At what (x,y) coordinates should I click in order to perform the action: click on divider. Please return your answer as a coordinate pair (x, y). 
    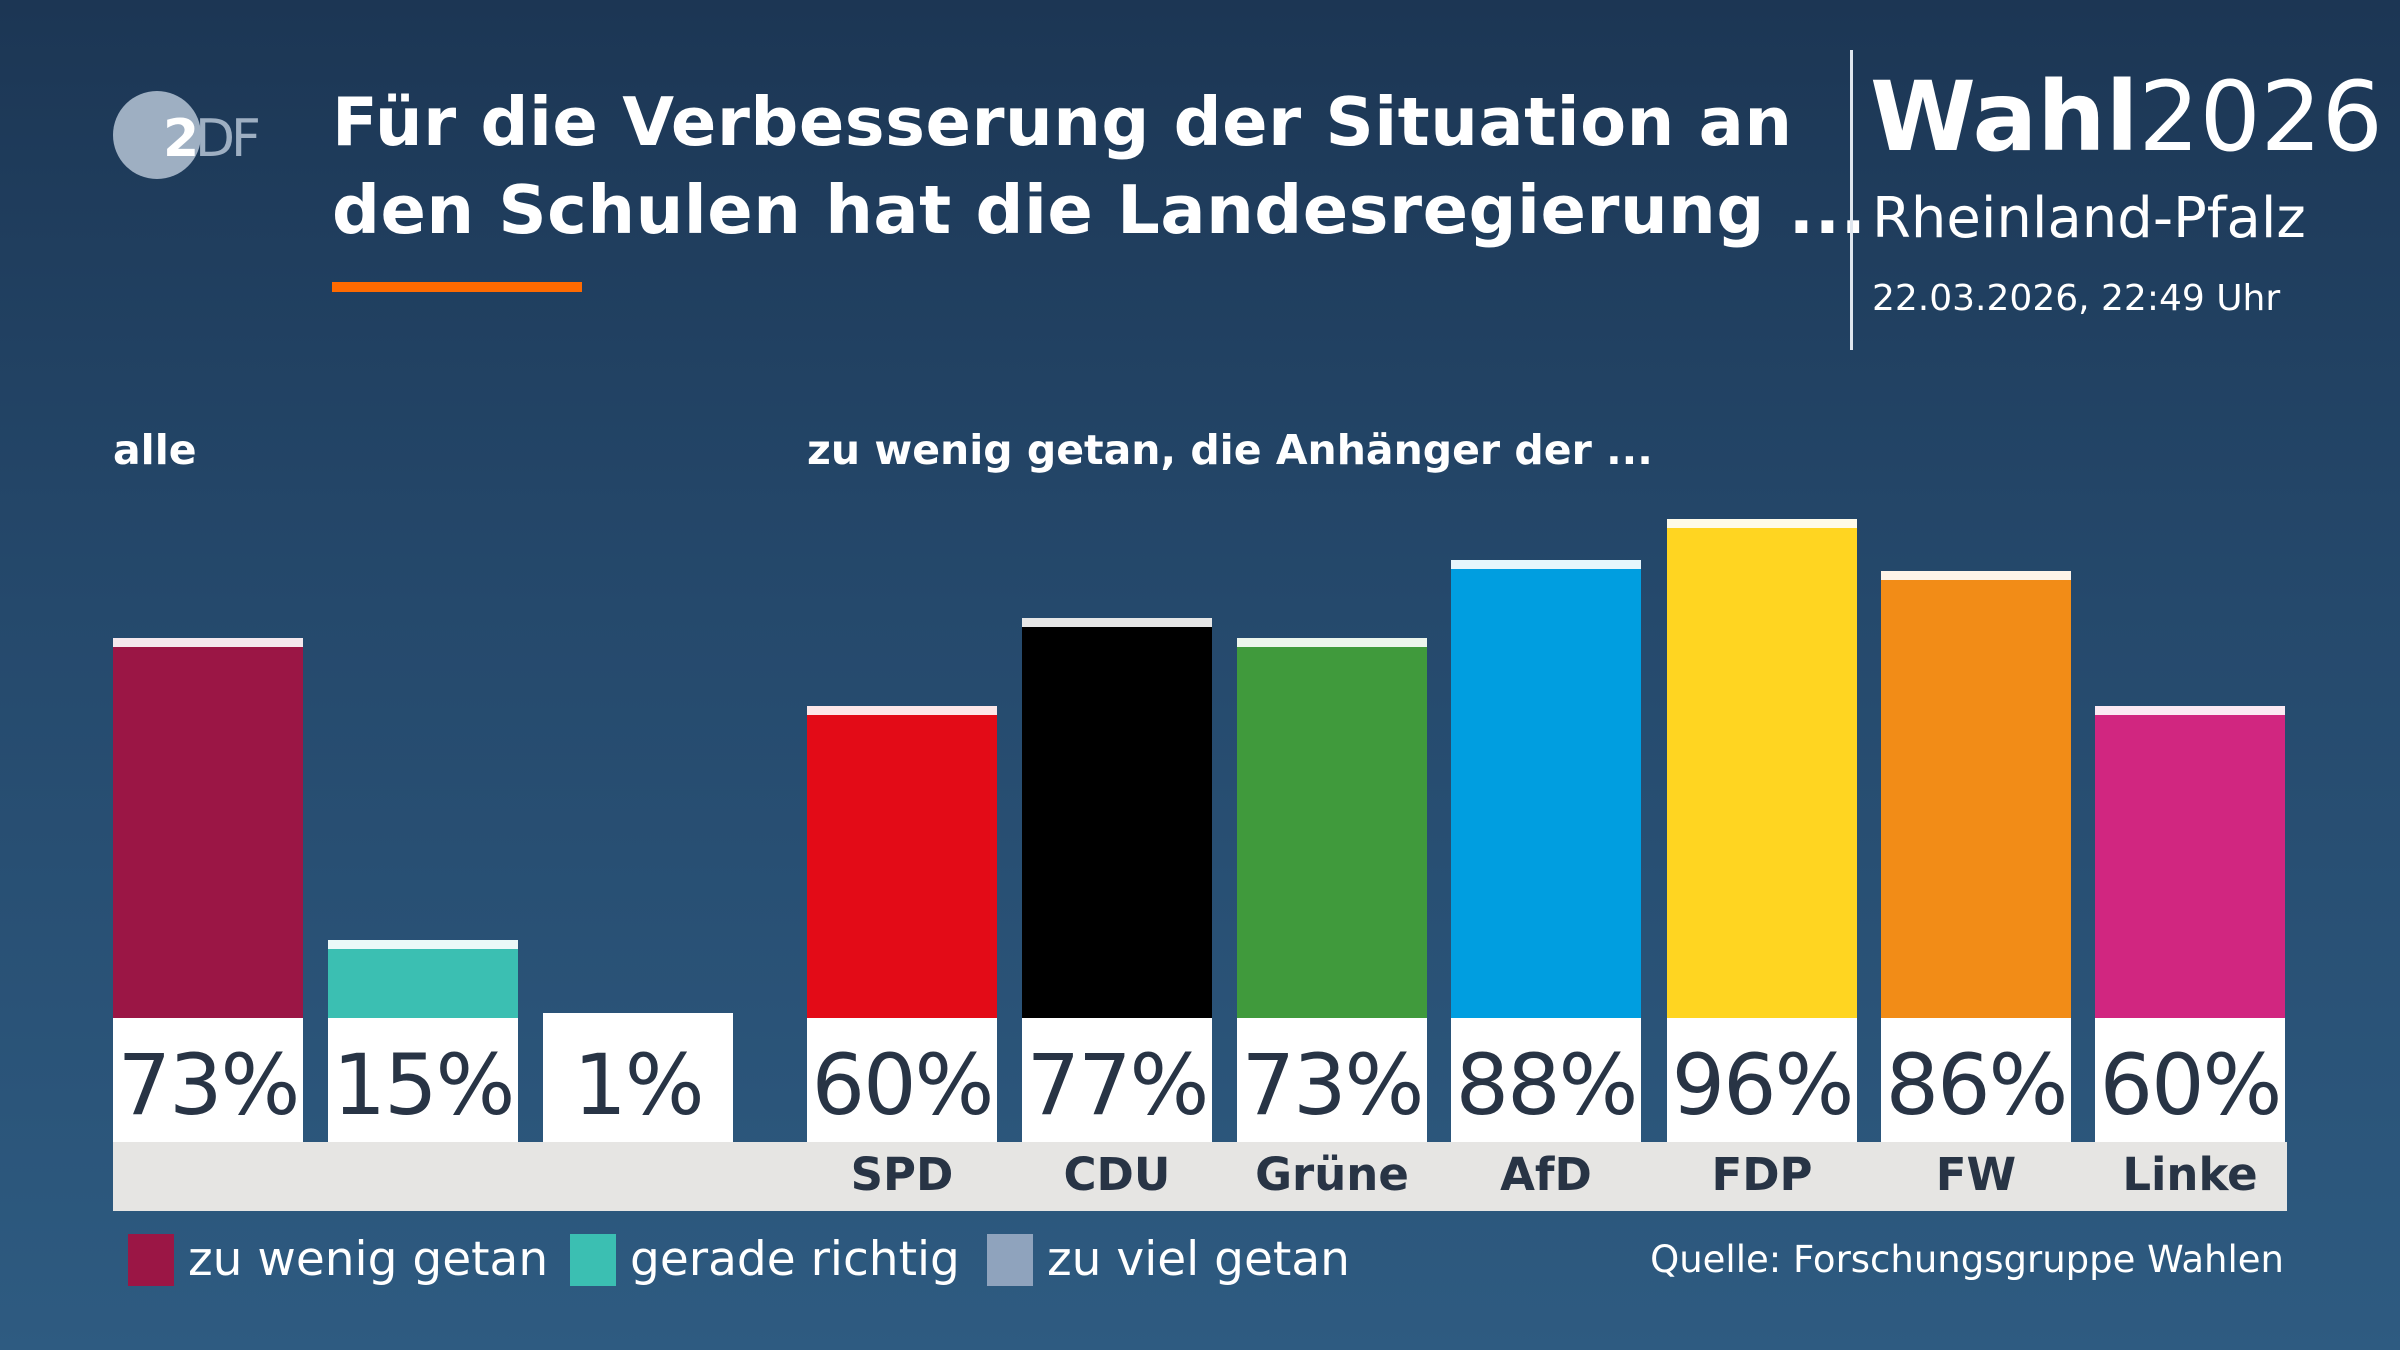
    Looking at the image, I should click on (1851, 200).